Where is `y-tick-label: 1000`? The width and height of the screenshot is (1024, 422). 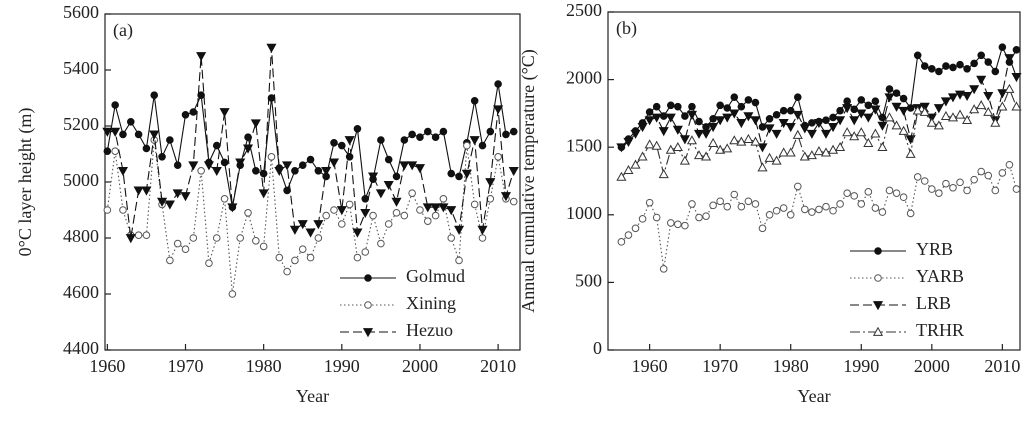
y-tick-label: 1000 is located at coordinates (584, 213).